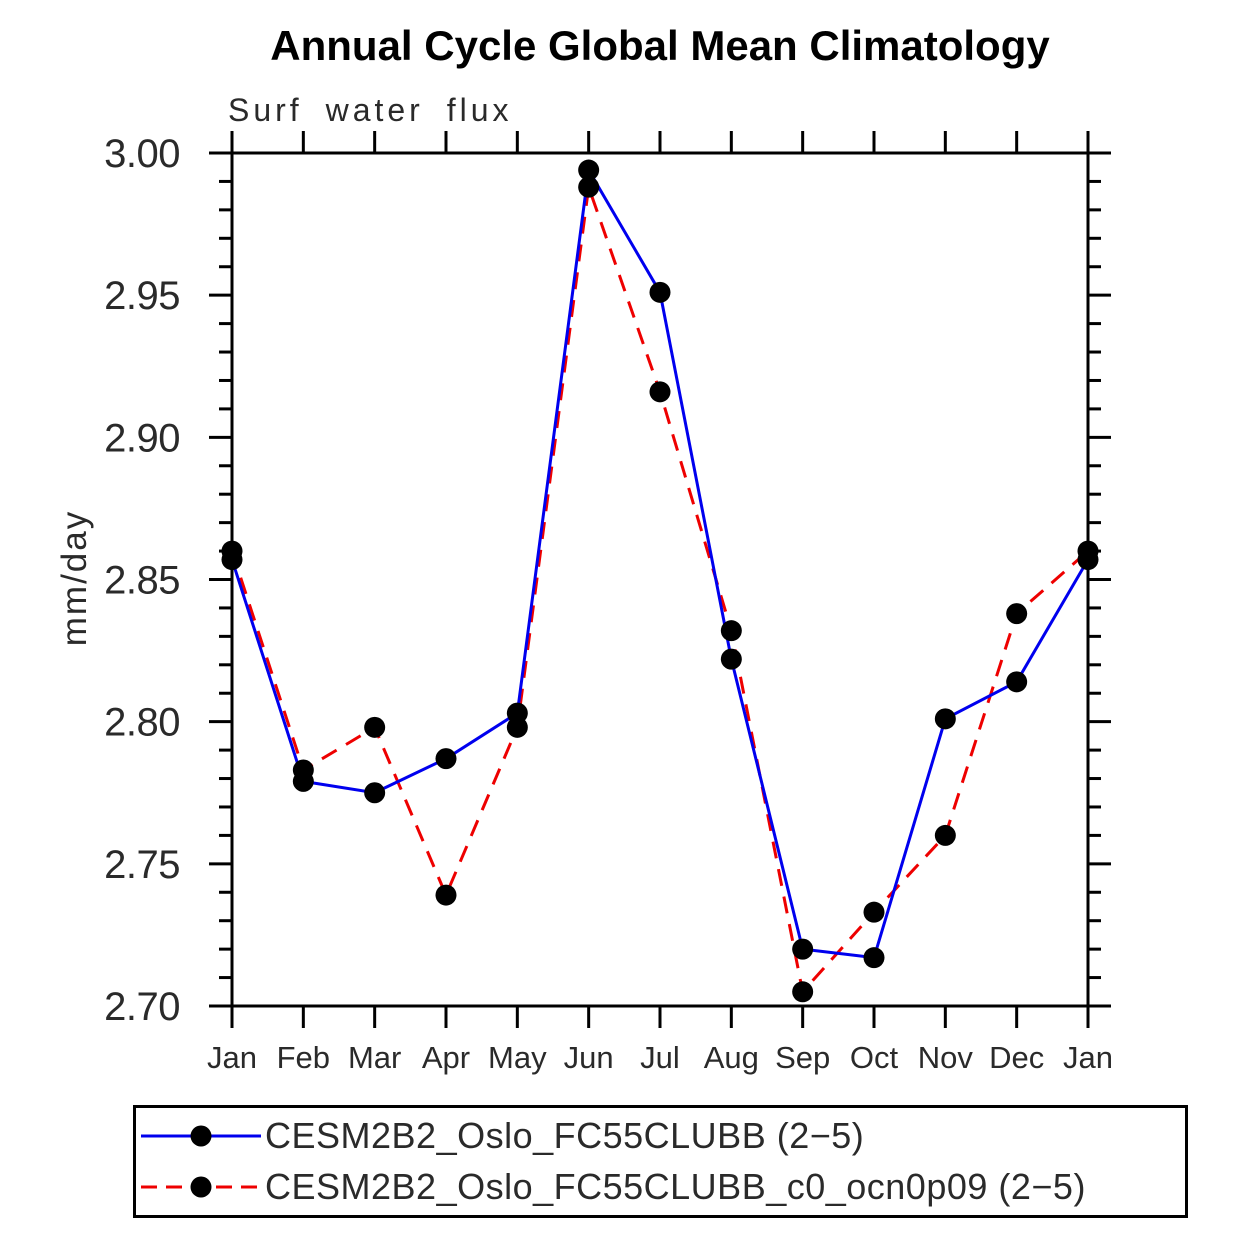 The height and width of the screenshot is (1250, 1250). I want to click on legend-item-0: CESM2B2_Oslo_FC55CLUBB (2−5), so click(662, 1136).